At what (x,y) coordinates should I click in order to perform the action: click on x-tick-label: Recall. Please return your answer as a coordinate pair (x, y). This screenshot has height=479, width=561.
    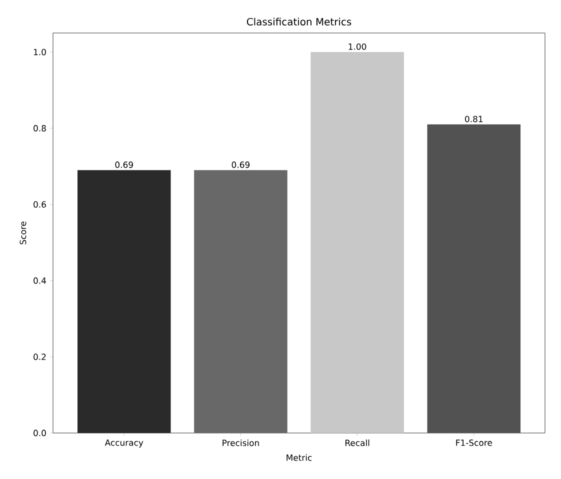
    Looking at the image, I should click on (357, 443).